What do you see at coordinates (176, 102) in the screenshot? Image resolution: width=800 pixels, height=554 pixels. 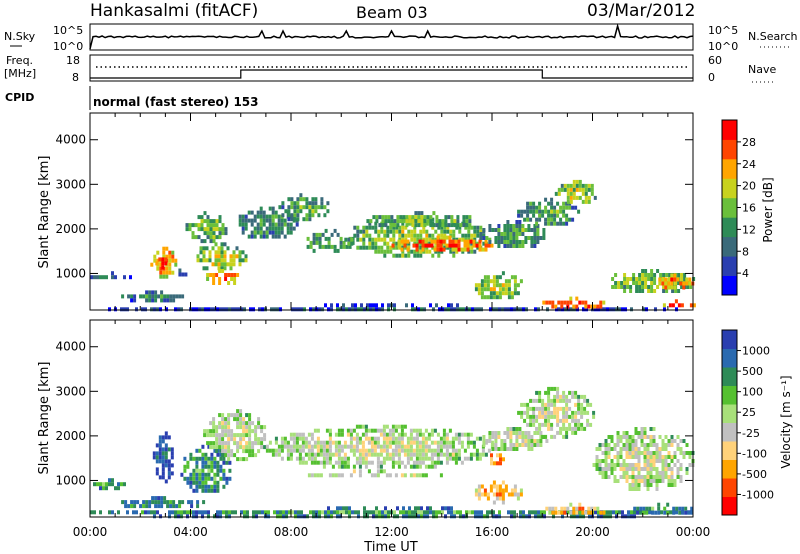 I see `cpid-text: normal (fast stereo) 153` at bounding box center [176, 102].